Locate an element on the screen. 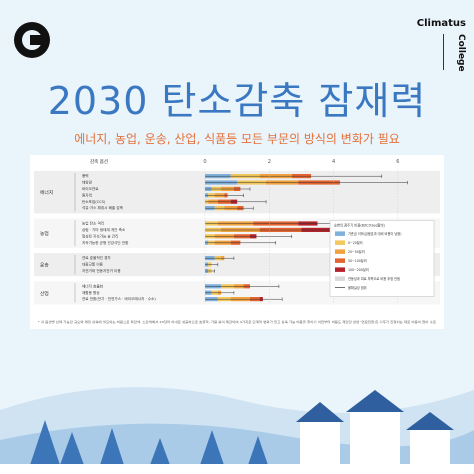 The image size is (474, 474). x-tick-label: 4 is located at coordinates (333, 162).